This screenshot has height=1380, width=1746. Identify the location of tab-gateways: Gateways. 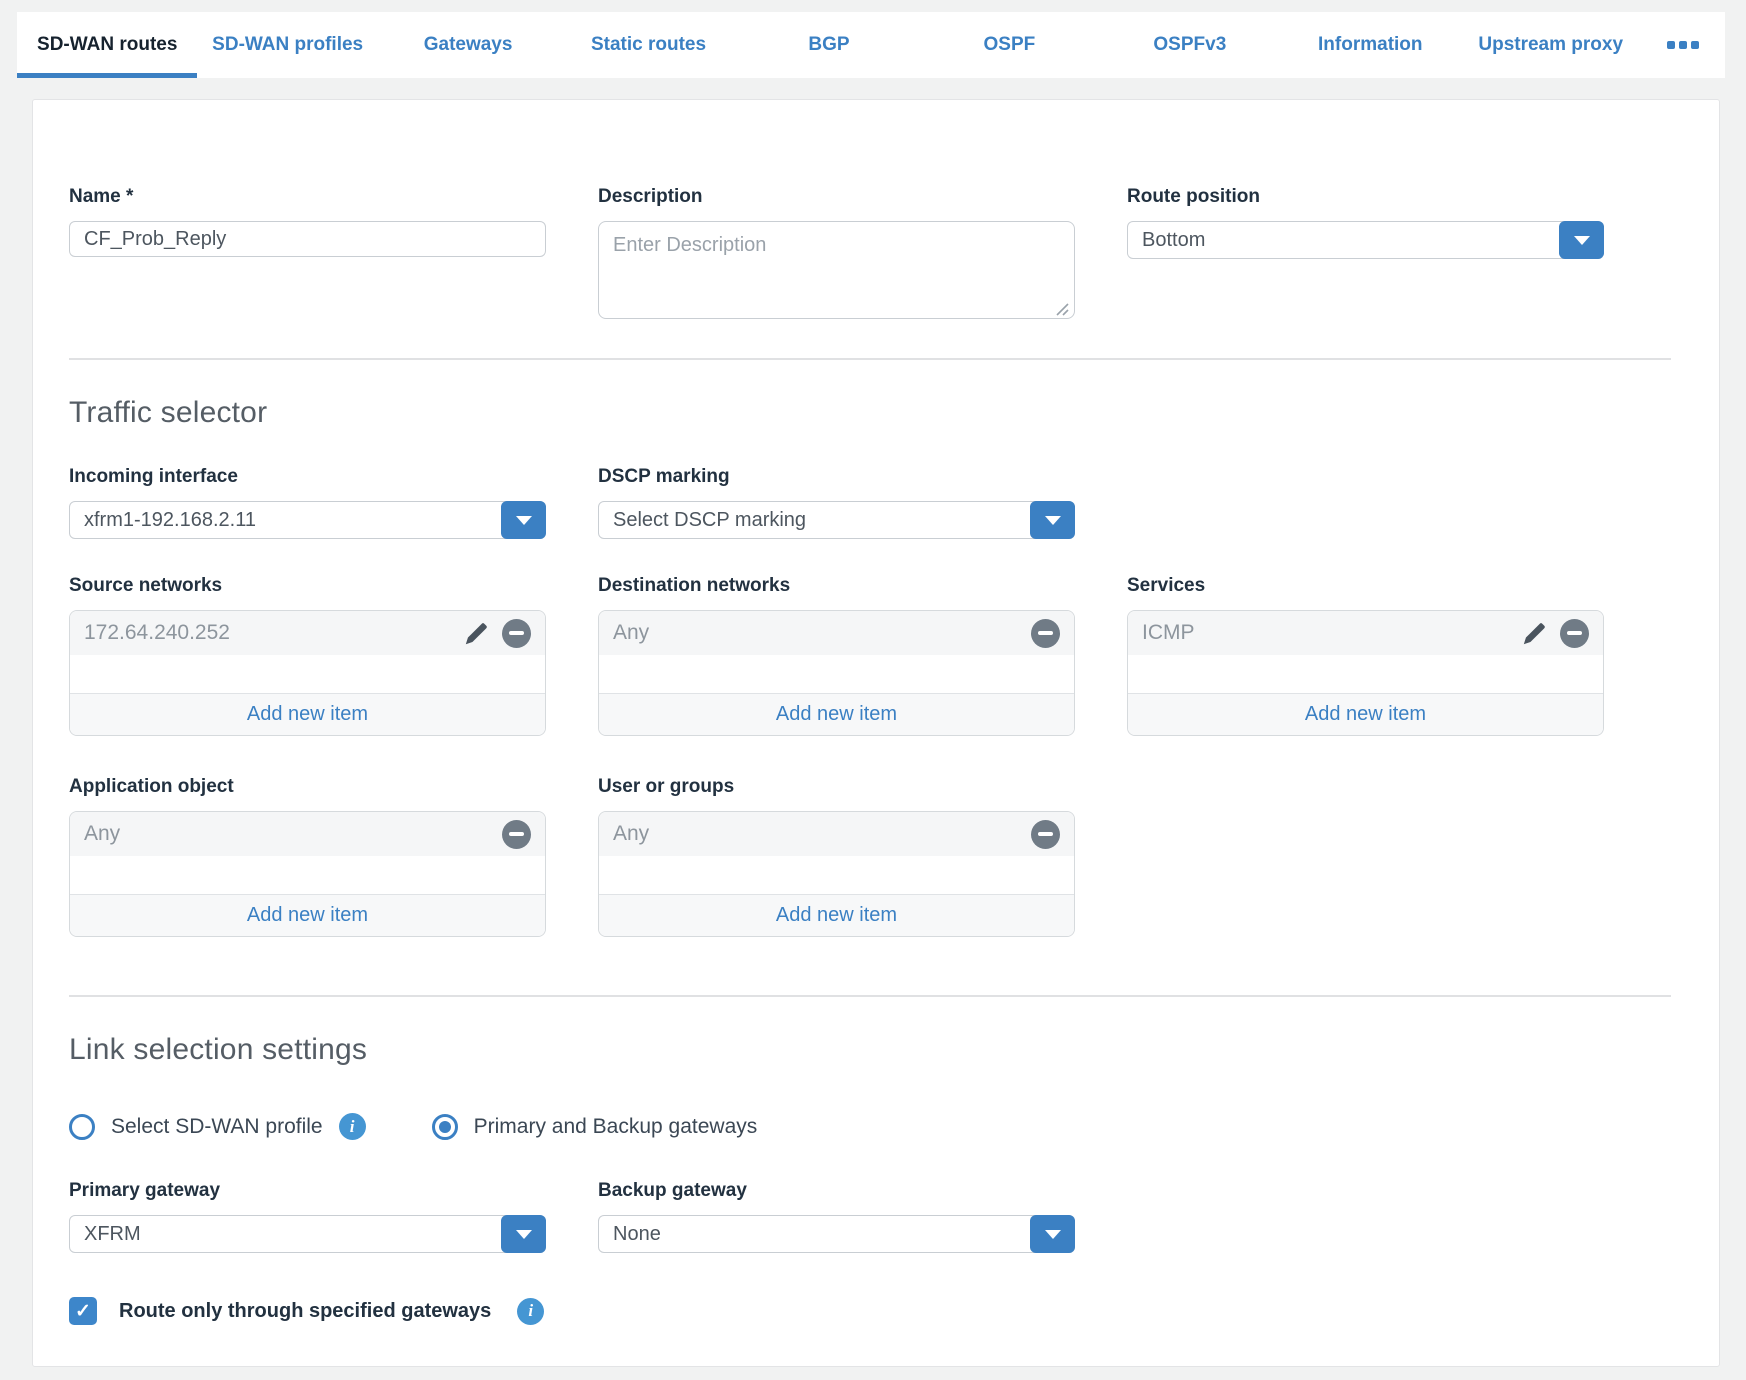
(468, 45).